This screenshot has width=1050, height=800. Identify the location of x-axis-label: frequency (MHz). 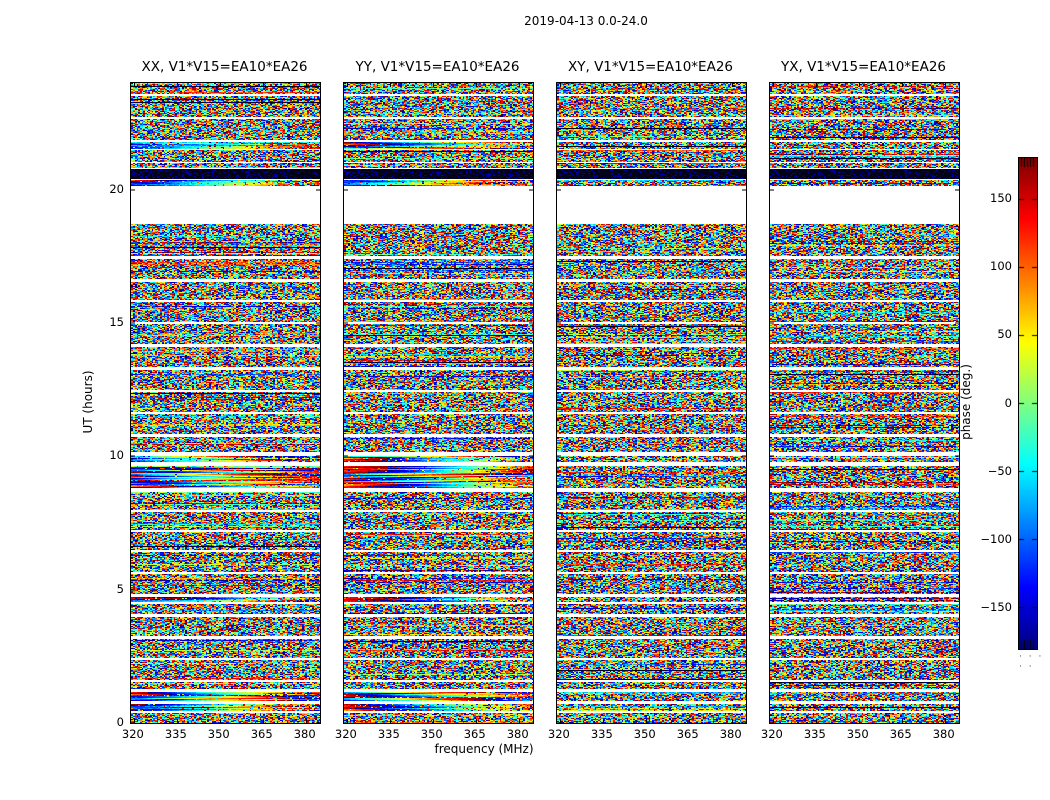
(484, 749).